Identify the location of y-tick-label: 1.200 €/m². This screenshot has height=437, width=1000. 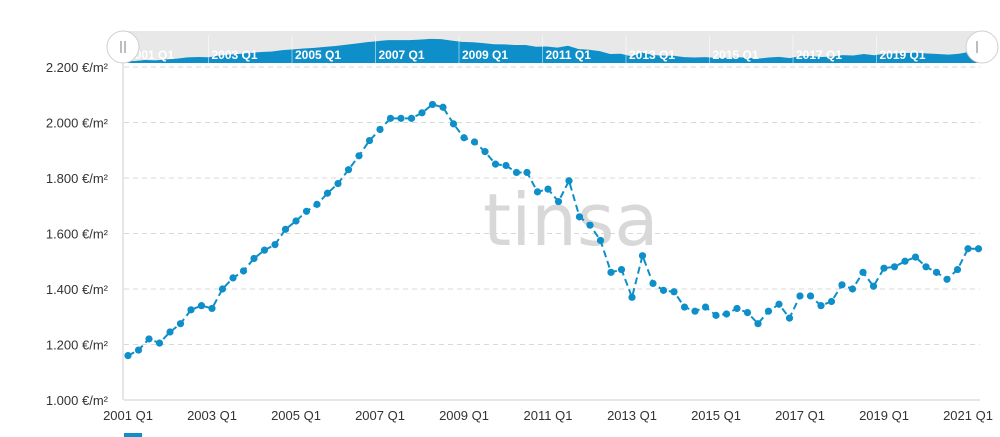
(77, 345).